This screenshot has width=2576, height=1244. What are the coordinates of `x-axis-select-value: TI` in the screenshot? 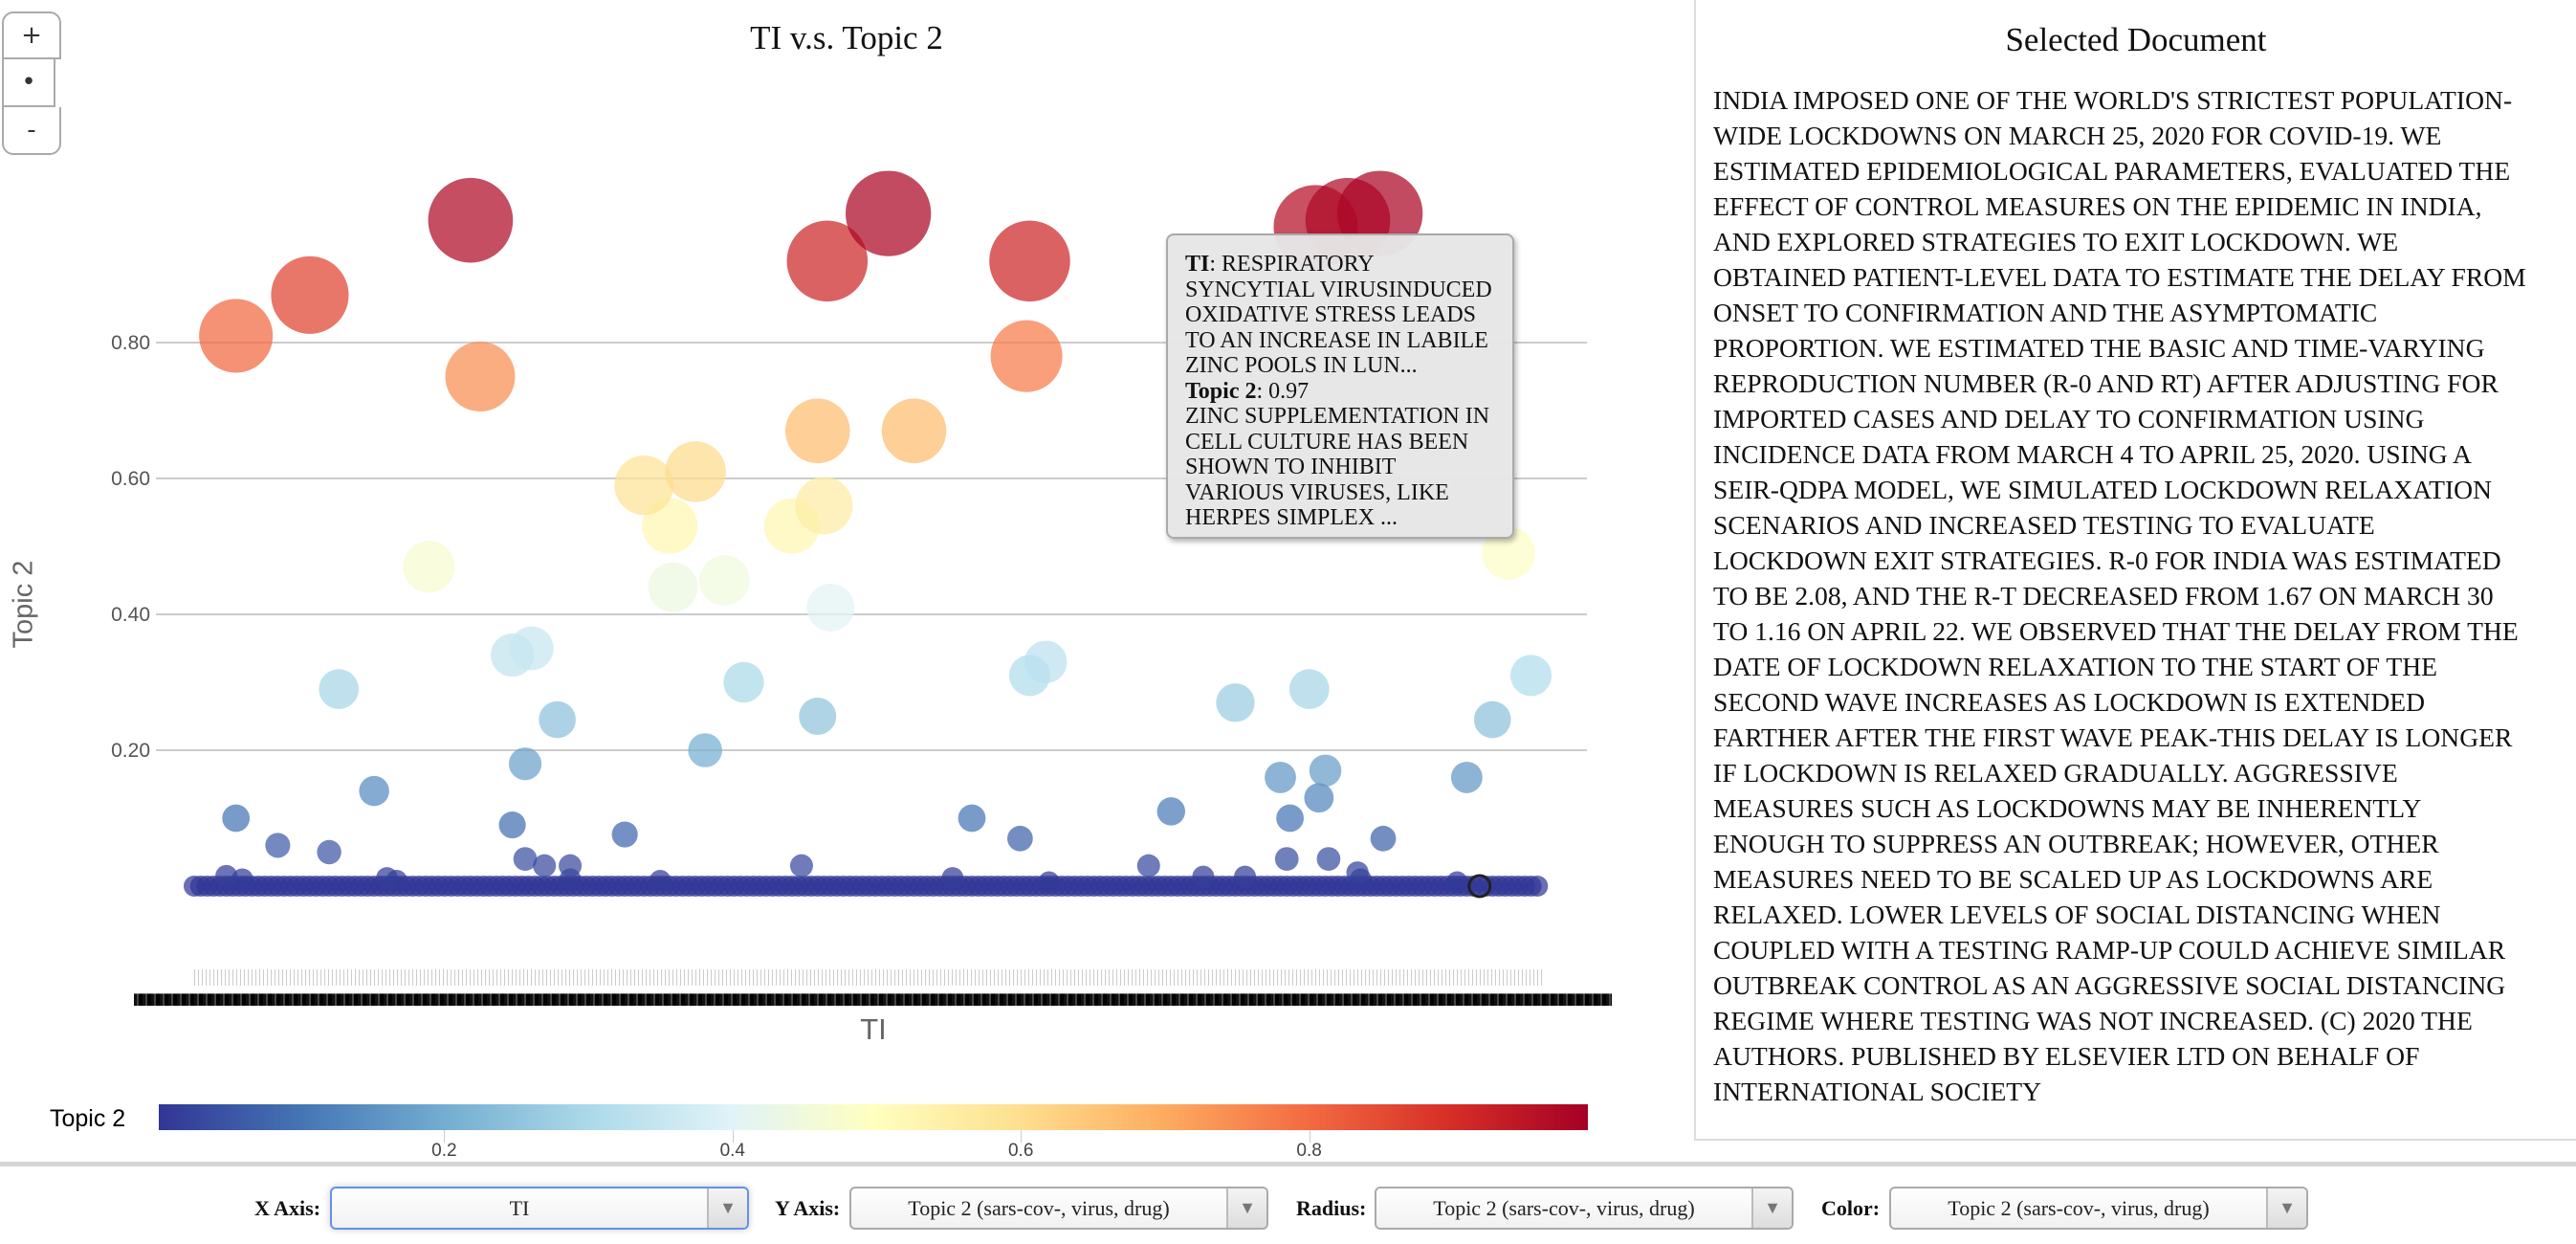 It's located at (519, 1207).